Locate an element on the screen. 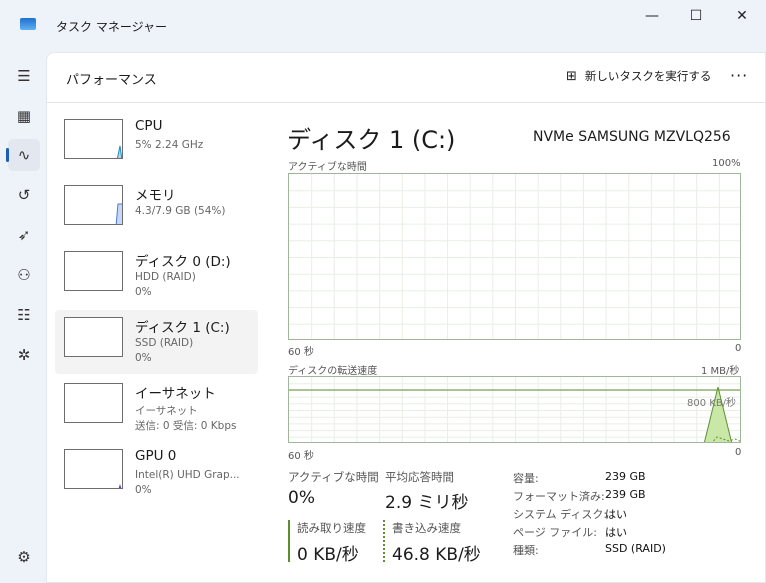  device-name: メモリ is located at coordinates (155, 196).